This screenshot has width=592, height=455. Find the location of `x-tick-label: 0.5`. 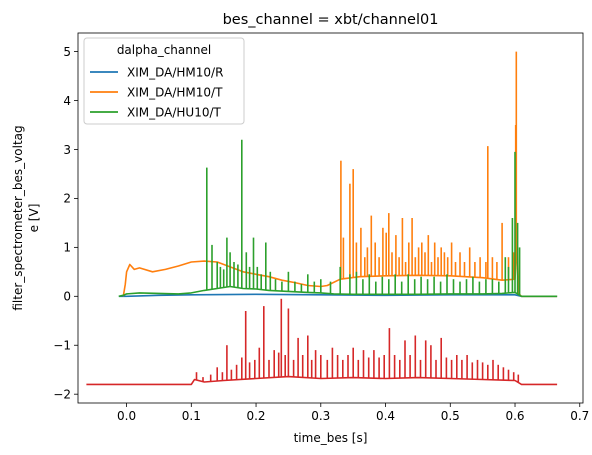

x-tick-label: 0.5 is located at coordinates (450, 416).